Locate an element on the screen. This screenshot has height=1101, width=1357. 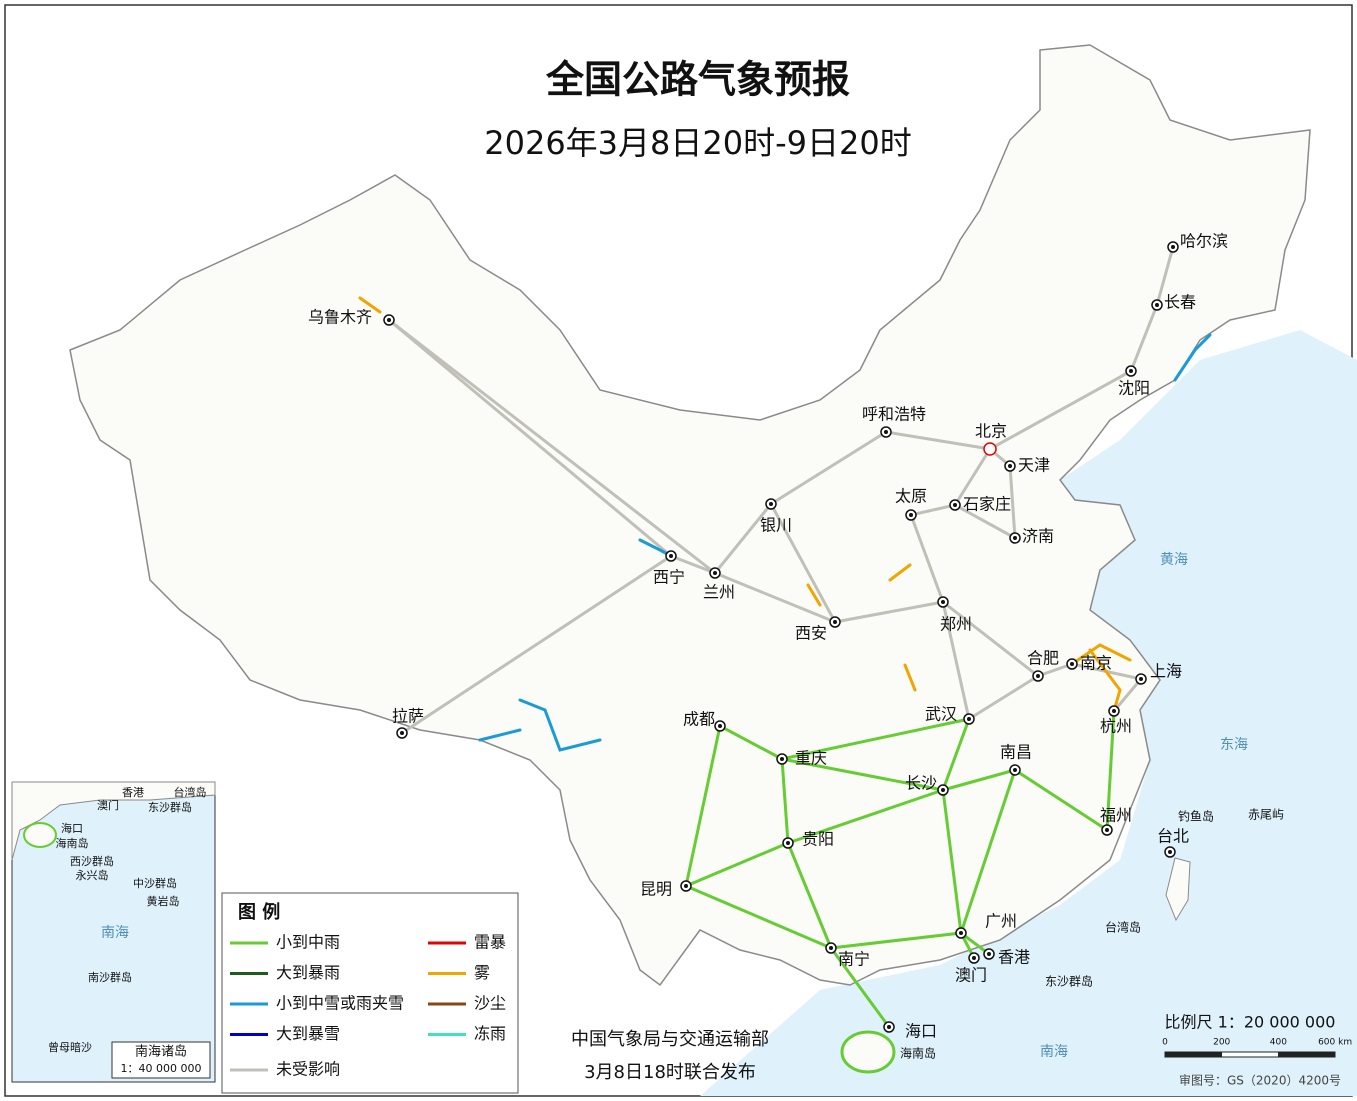
map-subtitle: 2026年3月8日20时-9日20时 is located at coordinates (698, 143).